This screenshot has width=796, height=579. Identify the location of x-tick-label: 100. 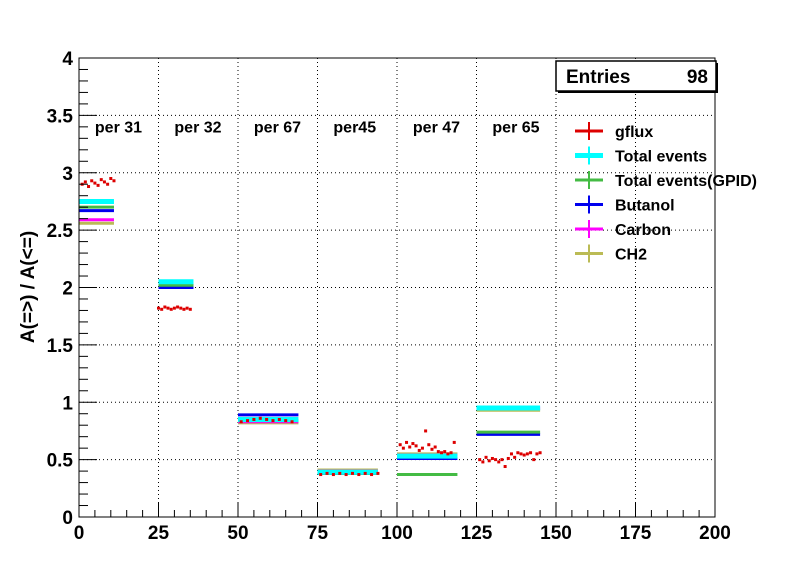
(397, 533).